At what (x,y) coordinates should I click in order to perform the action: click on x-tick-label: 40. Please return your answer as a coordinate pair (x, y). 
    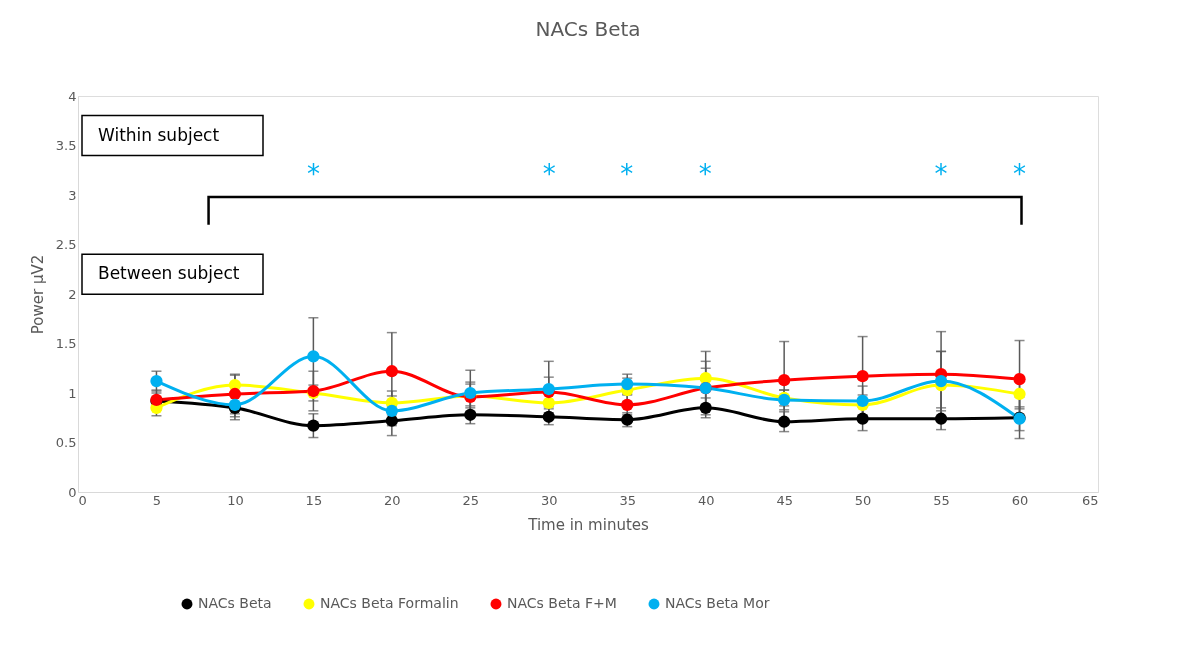
    Looking at the image, I should click on (706, 500).